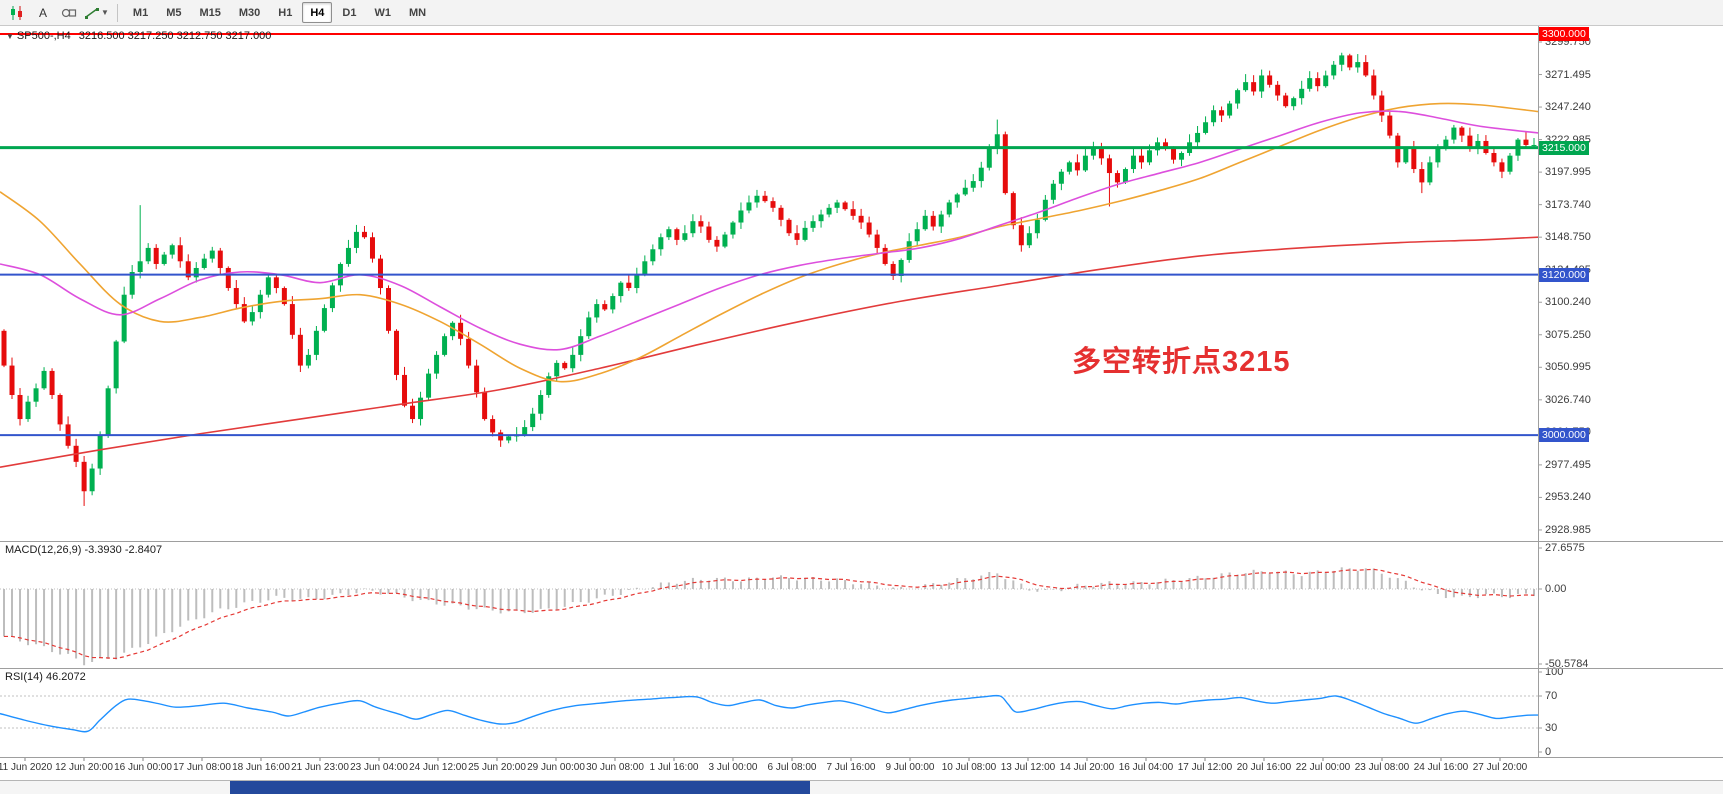  What do you see at coordinates (851, 767) in the screenshot?
I see `time-axis-label: 7 Jul 16:00` at bounding box center [851, 767].